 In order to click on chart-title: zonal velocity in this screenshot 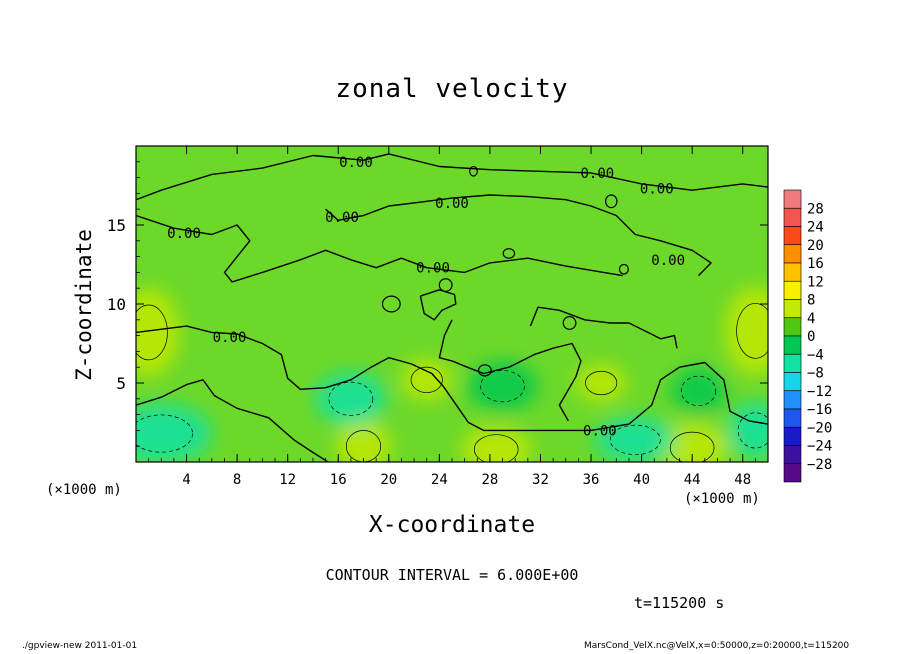, I will do `click(452, 89)`.